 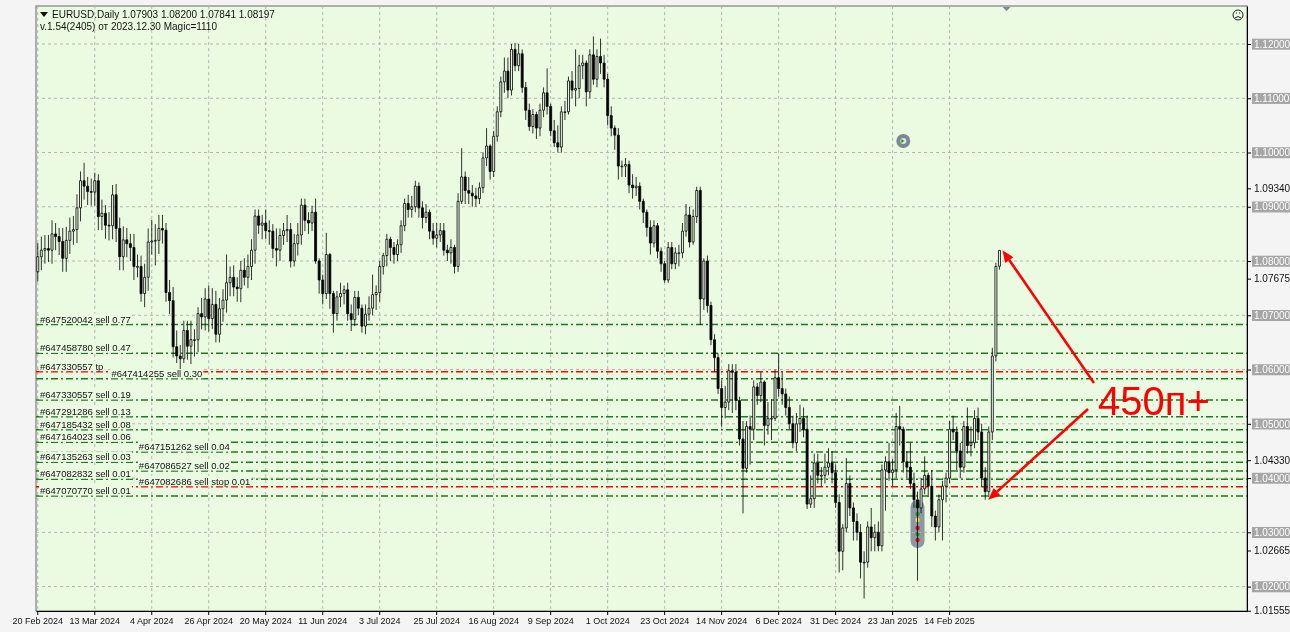 What do you see at coordinates (72, 366) in the screenshot?
I see `ref-line-label: #647330557 tp` at bounding box center [72, 366].